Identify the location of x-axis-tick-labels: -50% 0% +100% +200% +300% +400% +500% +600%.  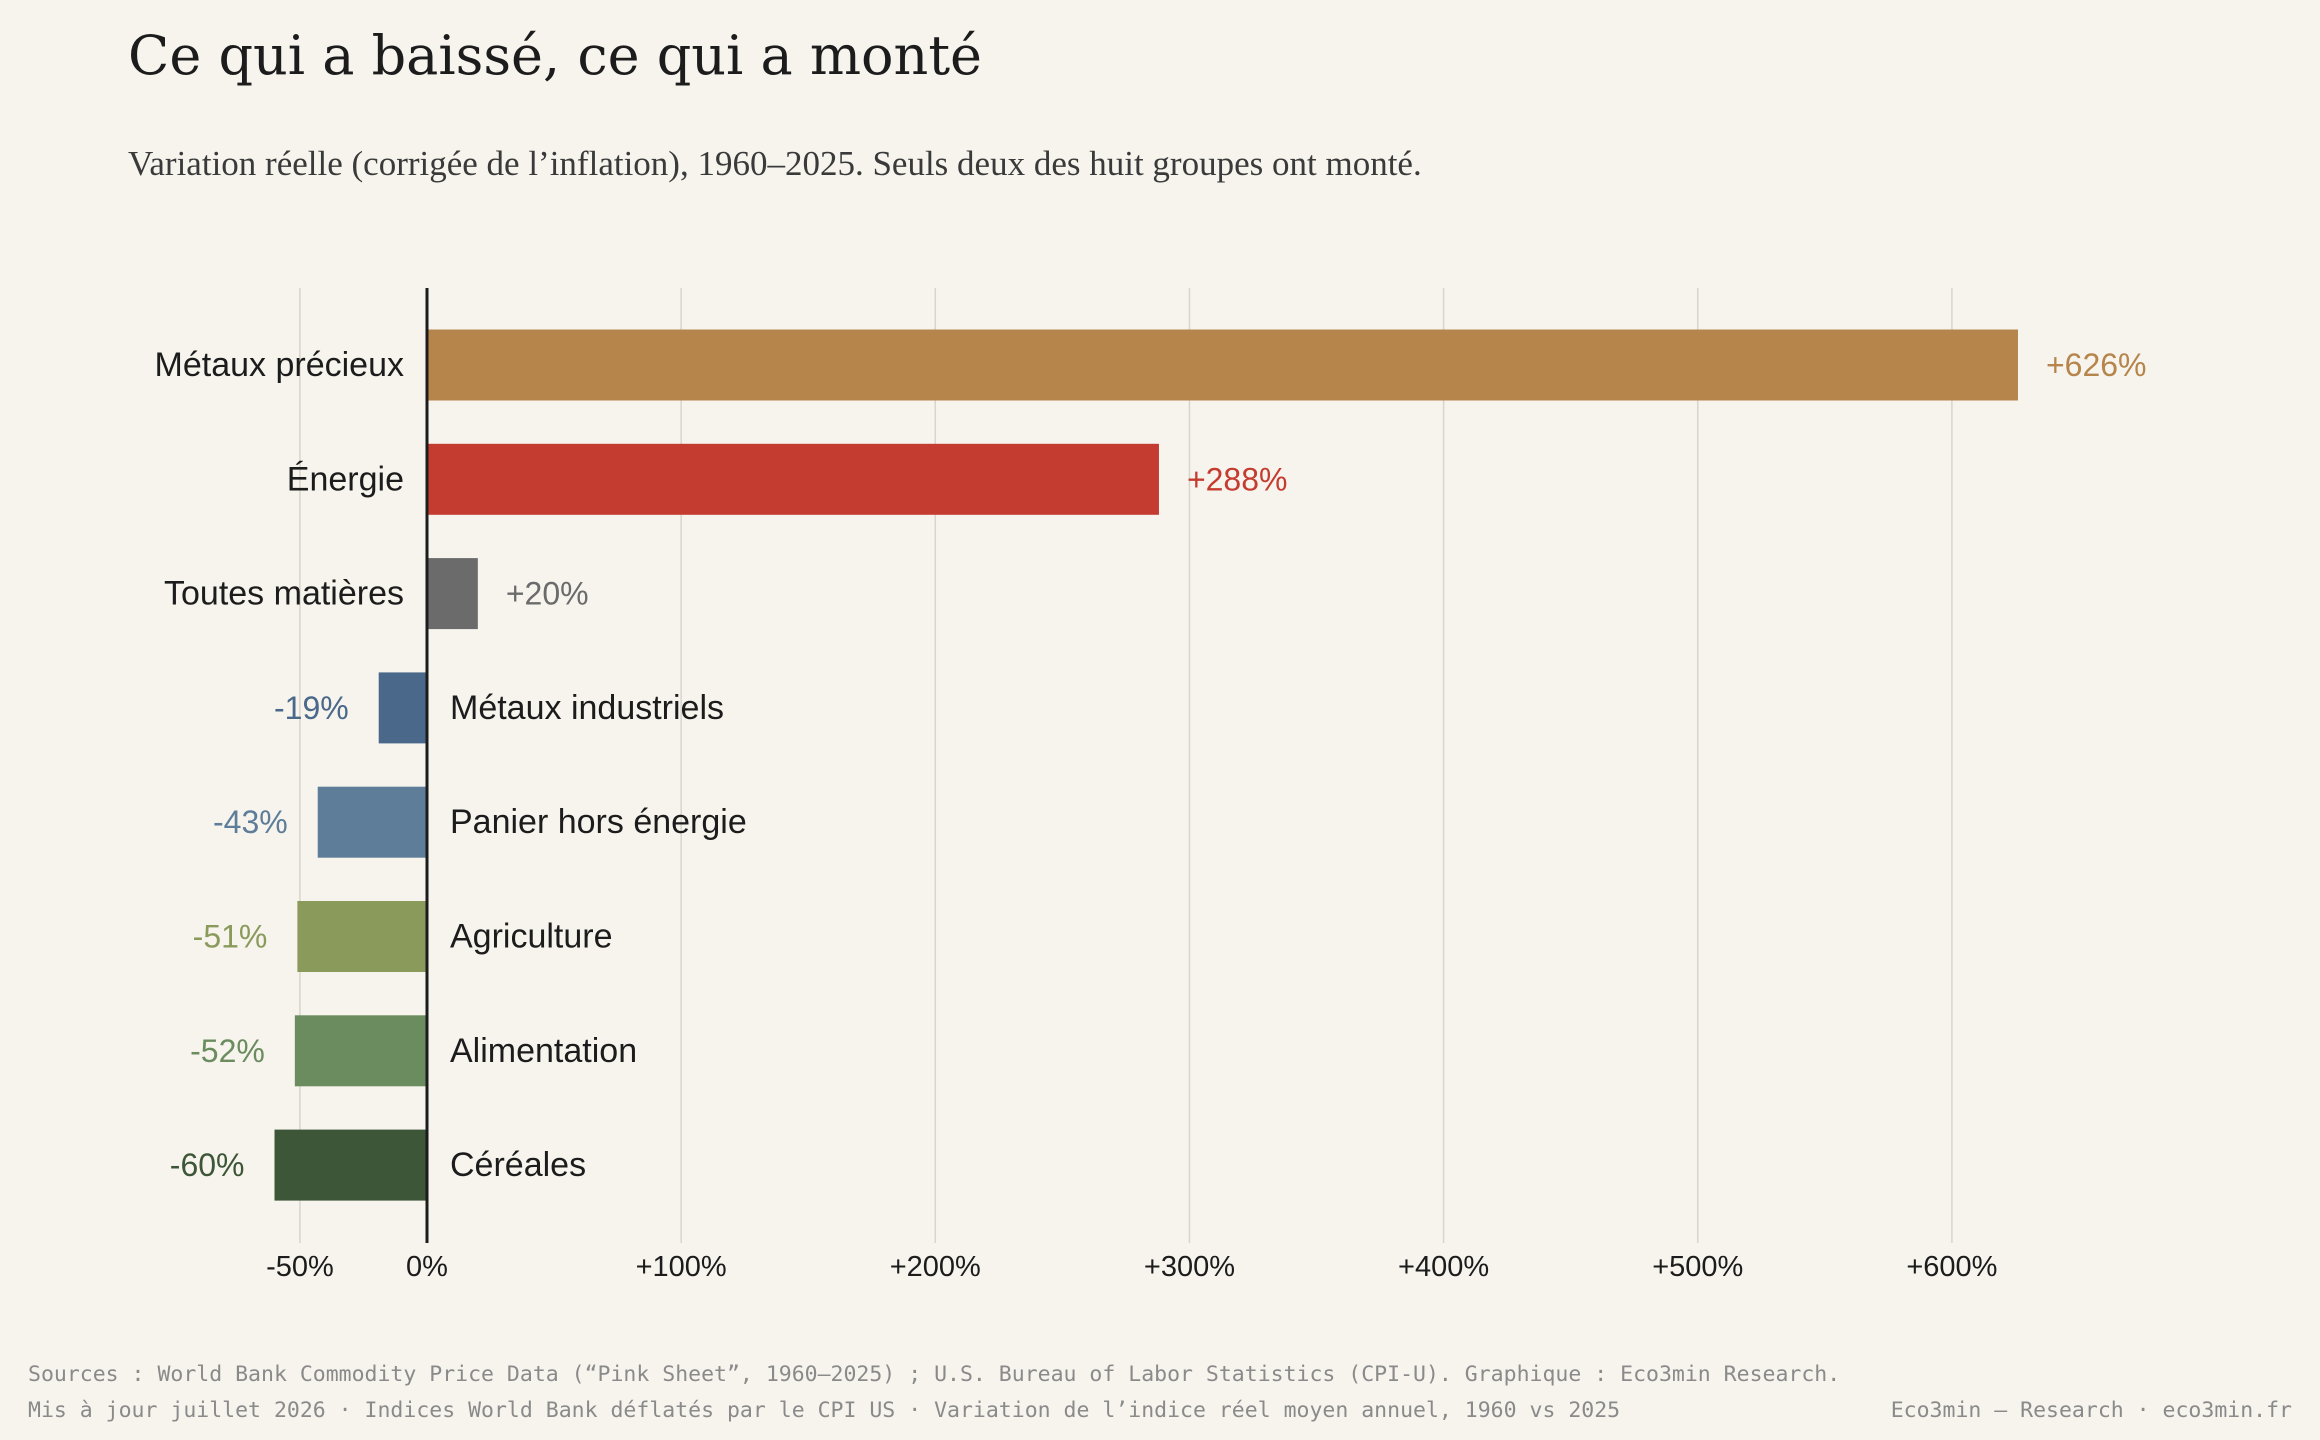
(1131, 1267).